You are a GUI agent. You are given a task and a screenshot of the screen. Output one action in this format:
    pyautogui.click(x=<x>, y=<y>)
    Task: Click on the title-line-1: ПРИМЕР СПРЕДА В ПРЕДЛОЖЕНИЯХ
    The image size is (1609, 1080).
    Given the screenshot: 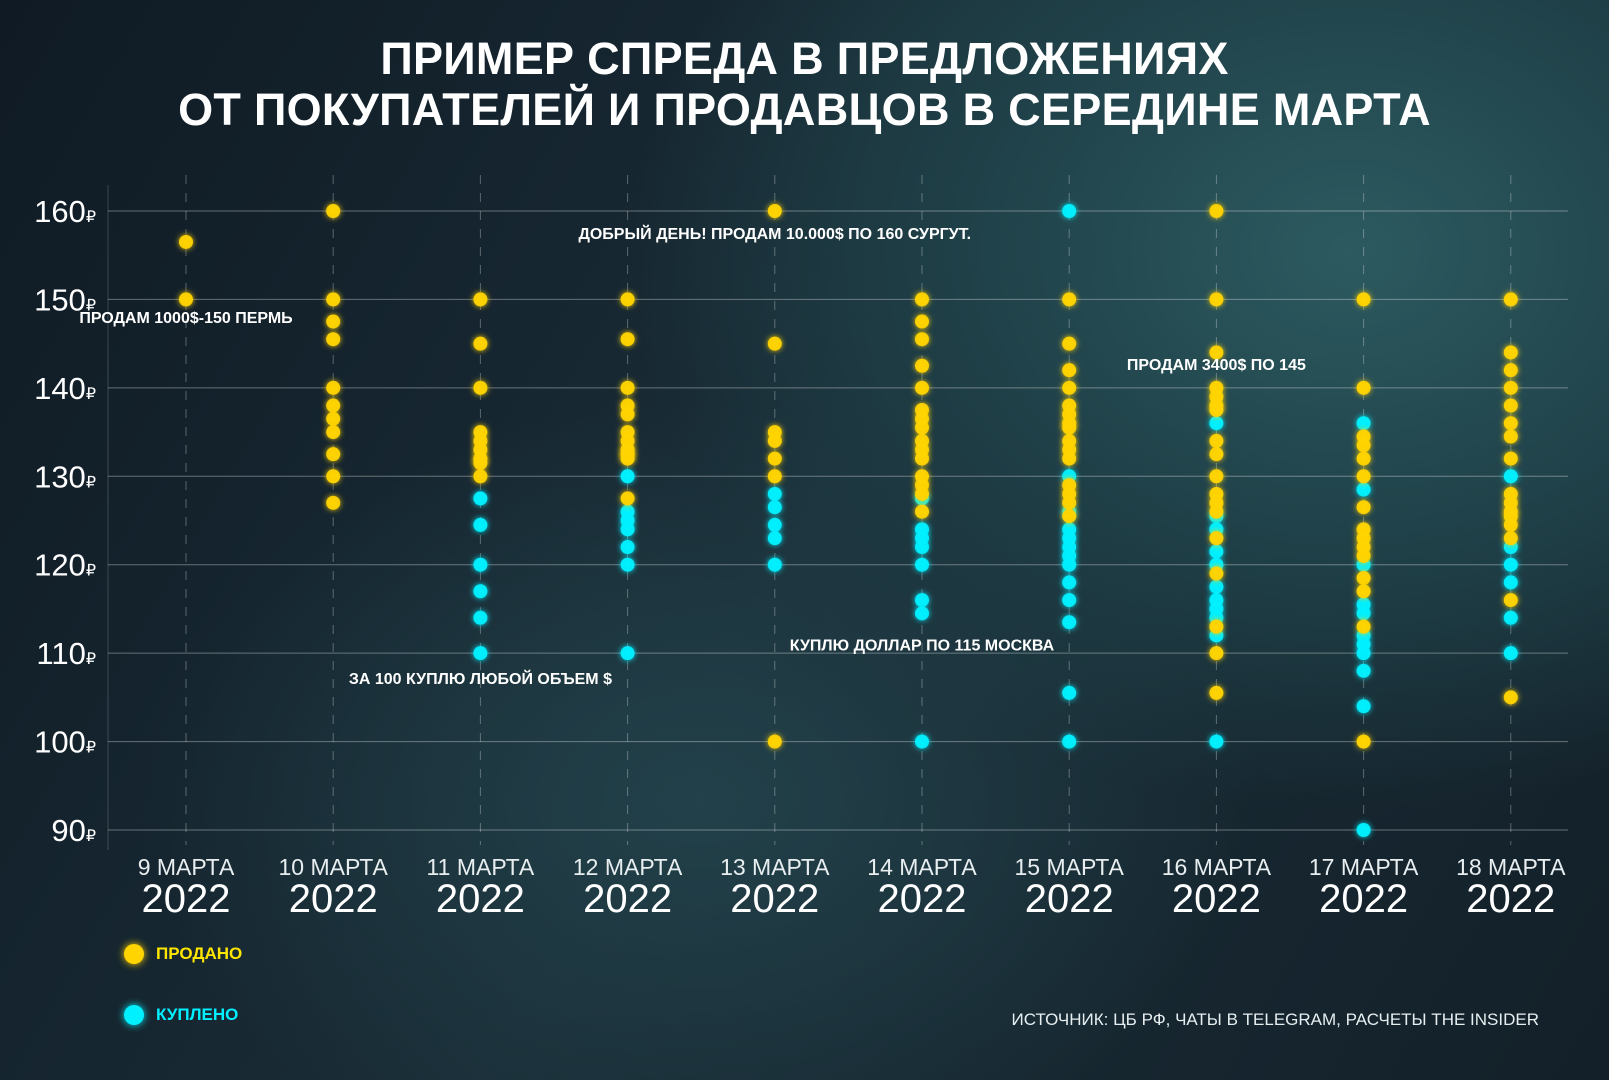 What is the action you would take?
    pyautogui.click(x=804, y=58)
    